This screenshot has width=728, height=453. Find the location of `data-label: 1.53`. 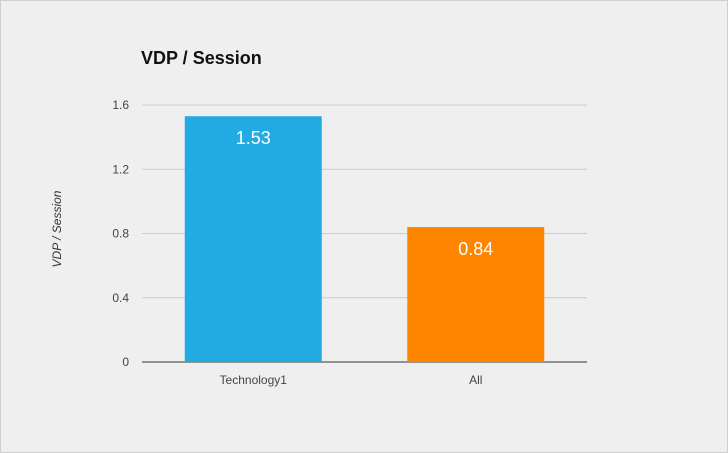

data-label: 1.53 is located at coordinates (253, 138).